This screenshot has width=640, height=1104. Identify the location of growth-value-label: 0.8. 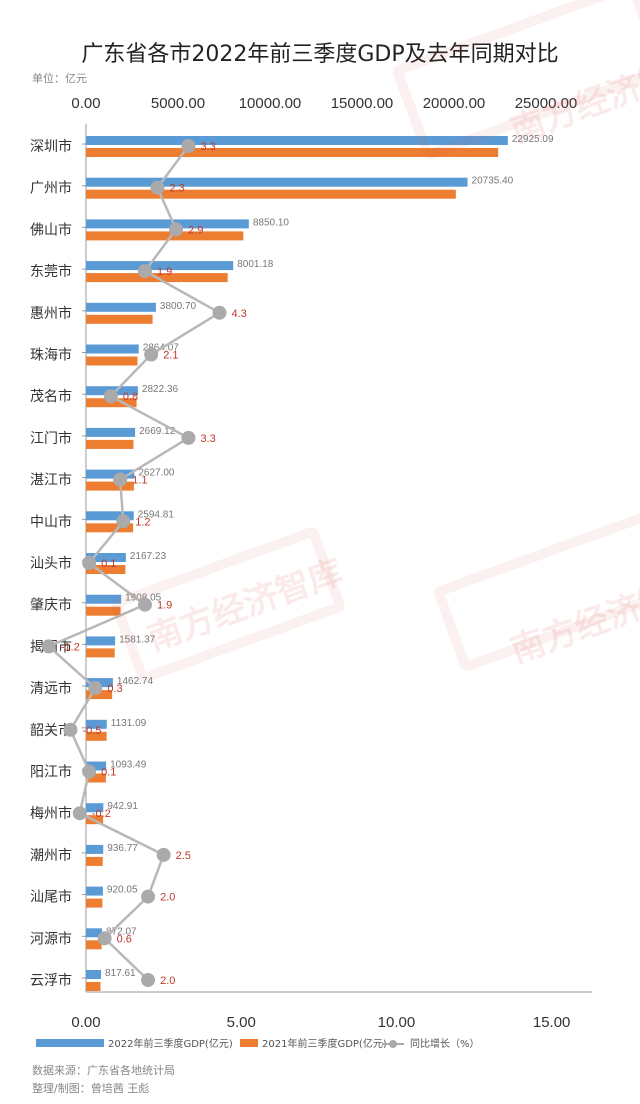
(130, 397).